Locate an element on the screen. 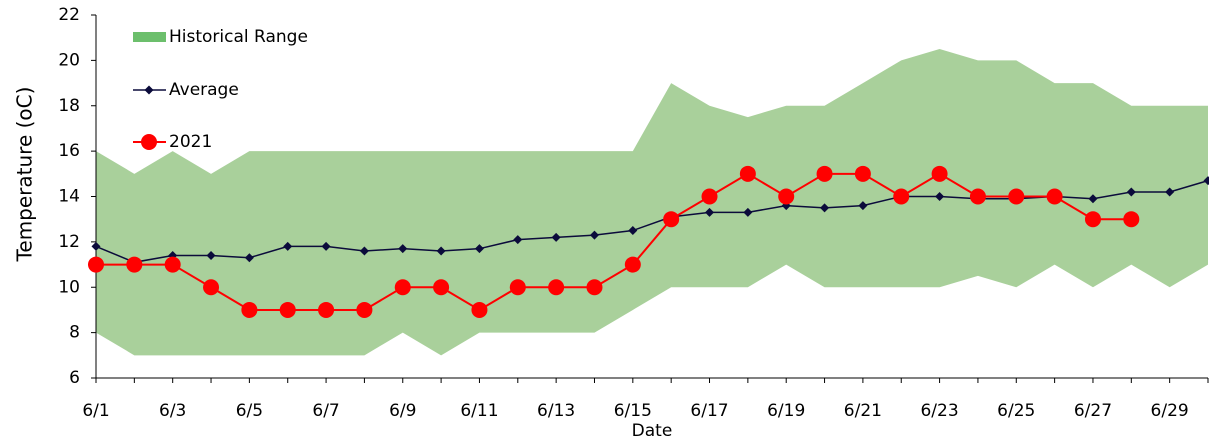 The image size is (1209, 444). x-tick-label: 6/29 is located at coordinates (1170, 411).